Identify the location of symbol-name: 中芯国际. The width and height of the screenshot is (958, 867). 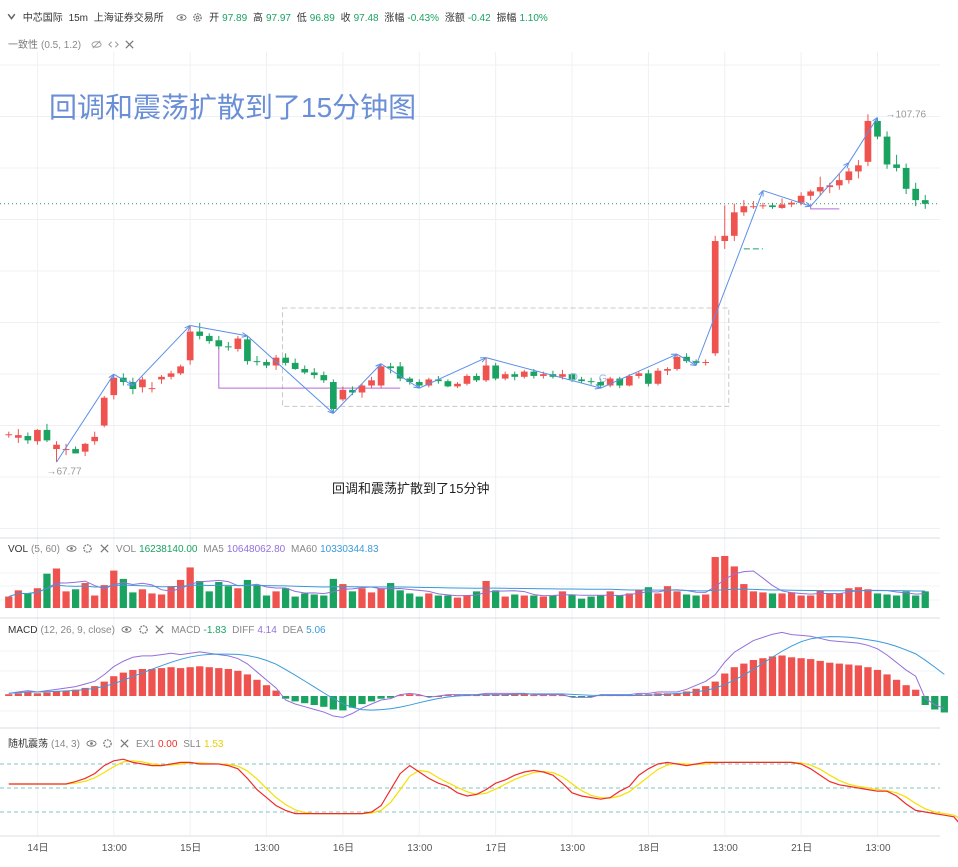
(42, 18).